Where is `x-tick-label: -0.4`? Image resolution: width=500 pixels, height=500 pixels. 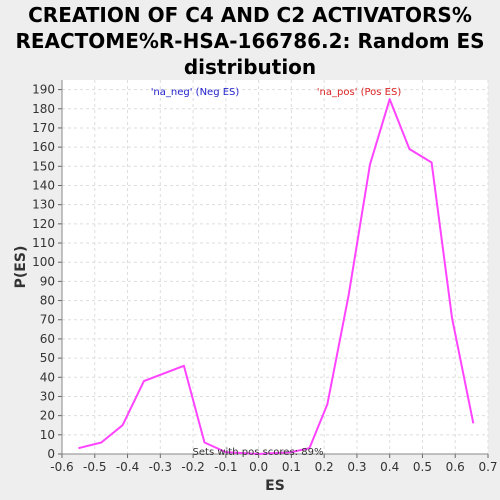 x-tick-label: -0.4 is located at coordinates (127, 467).